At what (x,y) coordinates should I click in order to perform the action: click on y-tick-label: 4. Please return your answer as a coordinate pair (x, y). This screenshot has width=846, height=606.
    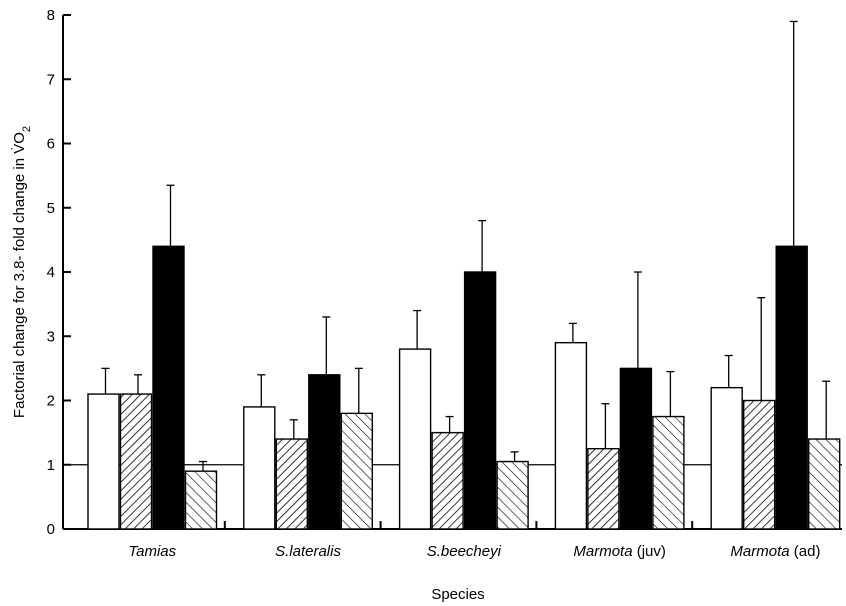
    Looking at the image, I should click on (51, 272).